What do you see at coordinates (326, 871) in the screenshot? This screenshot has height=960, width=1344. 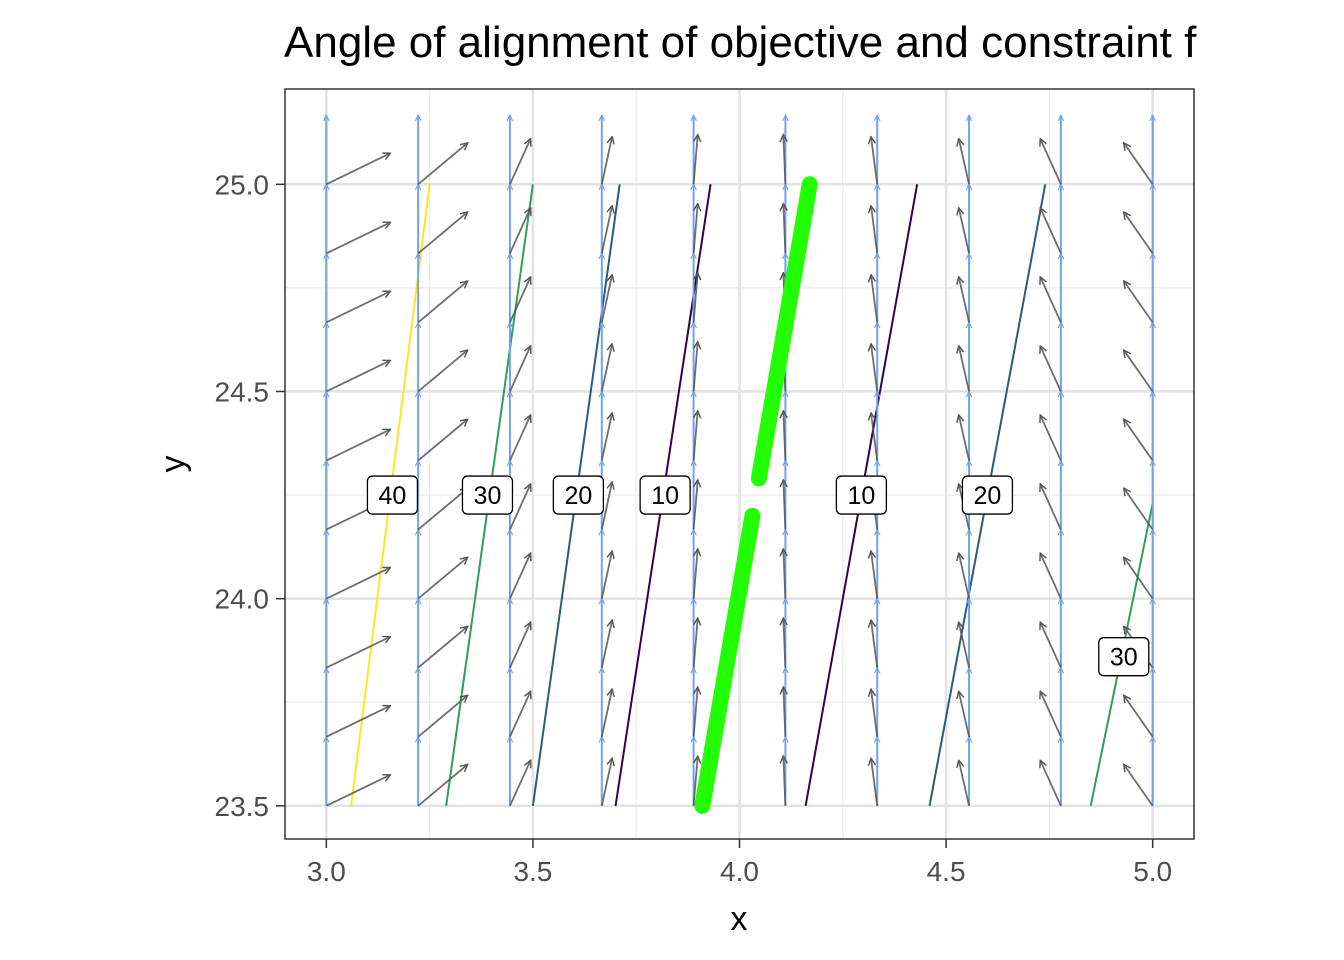 I see `x-tick-label: 3.0` at bounding box center [326, 871].